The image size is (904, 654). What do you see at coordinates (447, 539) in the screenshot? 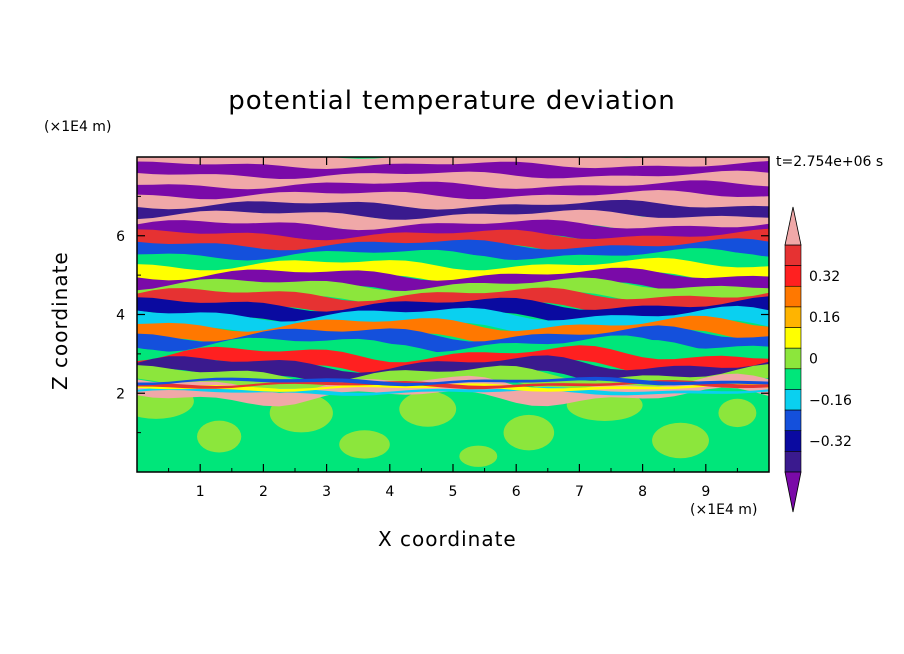
I see `x-axis-label: X coordinate` at bounding box center [447, 539].